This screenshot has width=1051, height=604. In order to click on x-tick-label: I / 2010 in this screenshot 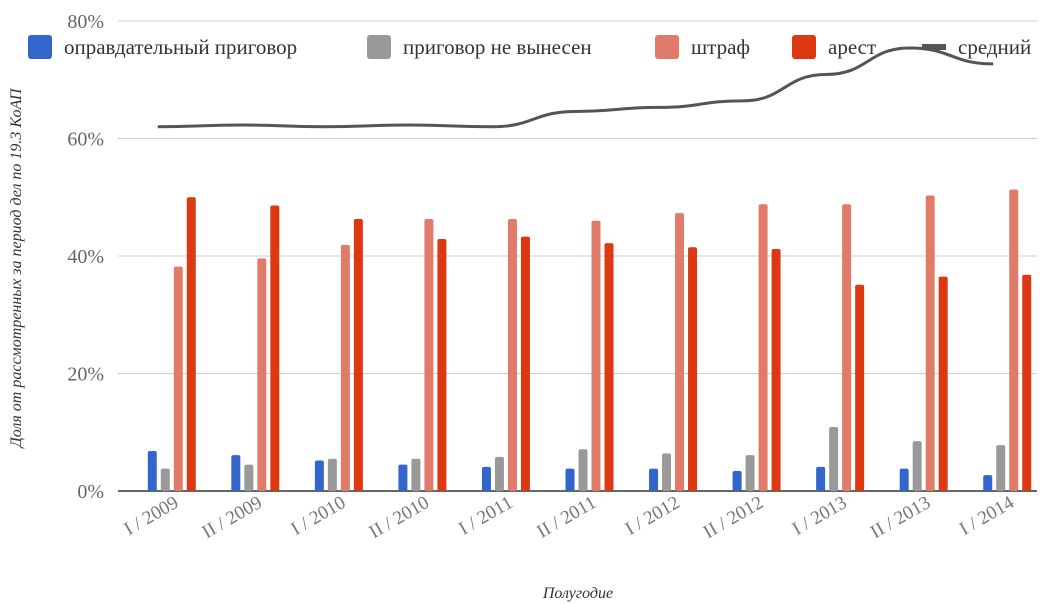, I will do `click(319, 516)`.